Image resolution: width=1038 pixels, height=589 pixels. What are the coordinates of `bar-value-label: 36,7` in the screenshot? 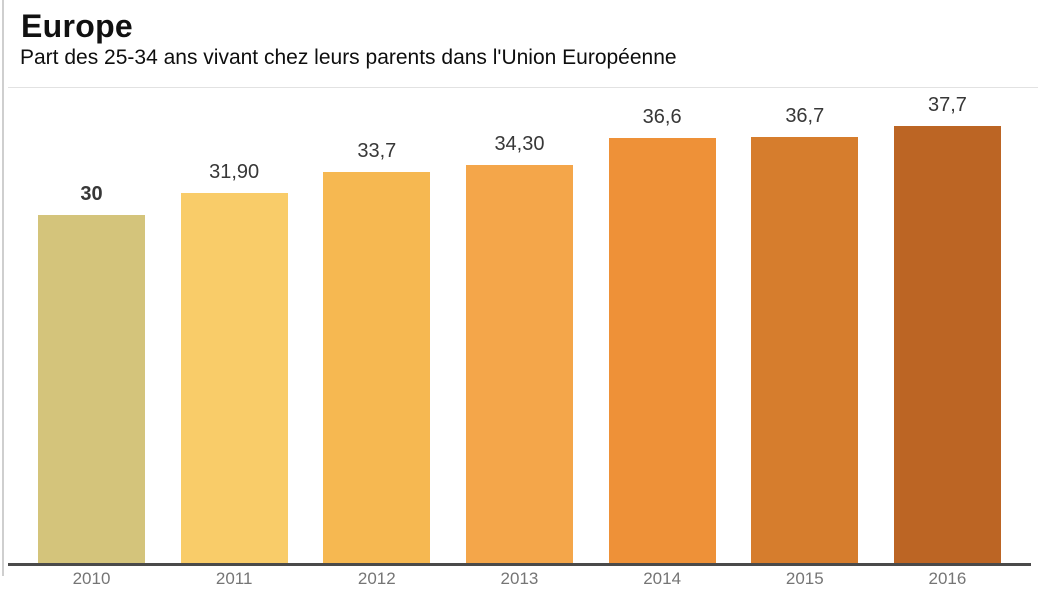 It's located at (805, 116).